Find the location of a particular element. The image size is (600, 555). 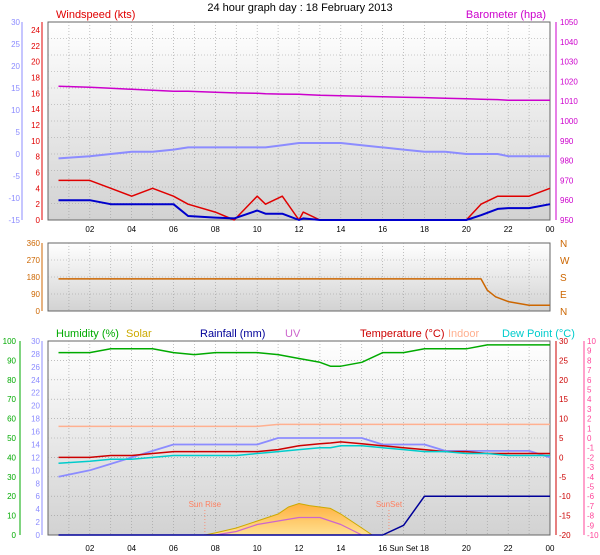

temperature-tick-label: 0 is located at coordinates (561, 457).